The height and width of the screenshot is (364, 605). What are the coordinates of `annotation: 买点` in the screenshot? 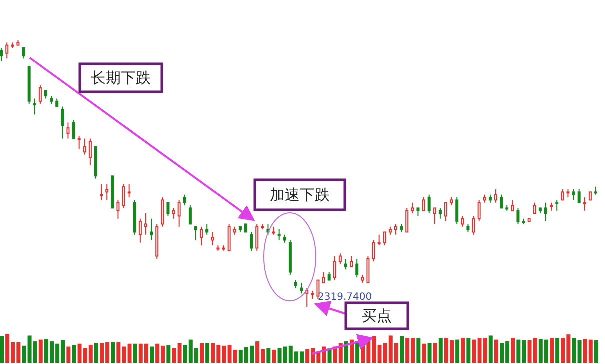 It's located at (377, 316).